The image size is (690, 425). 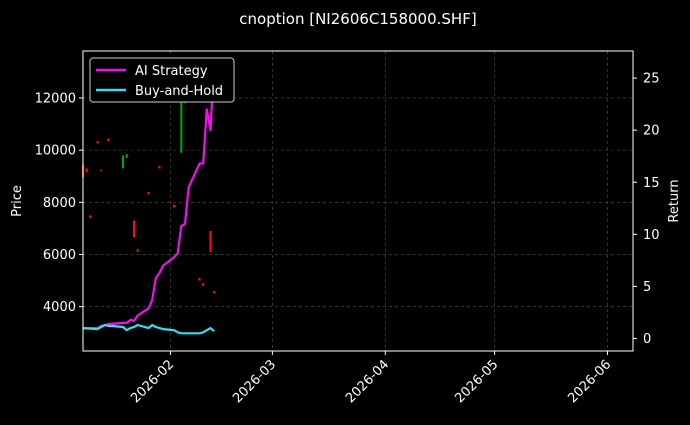 I want to click on y-axis-right: 0 5 10 15 20 25, so click(x=646, y=209).